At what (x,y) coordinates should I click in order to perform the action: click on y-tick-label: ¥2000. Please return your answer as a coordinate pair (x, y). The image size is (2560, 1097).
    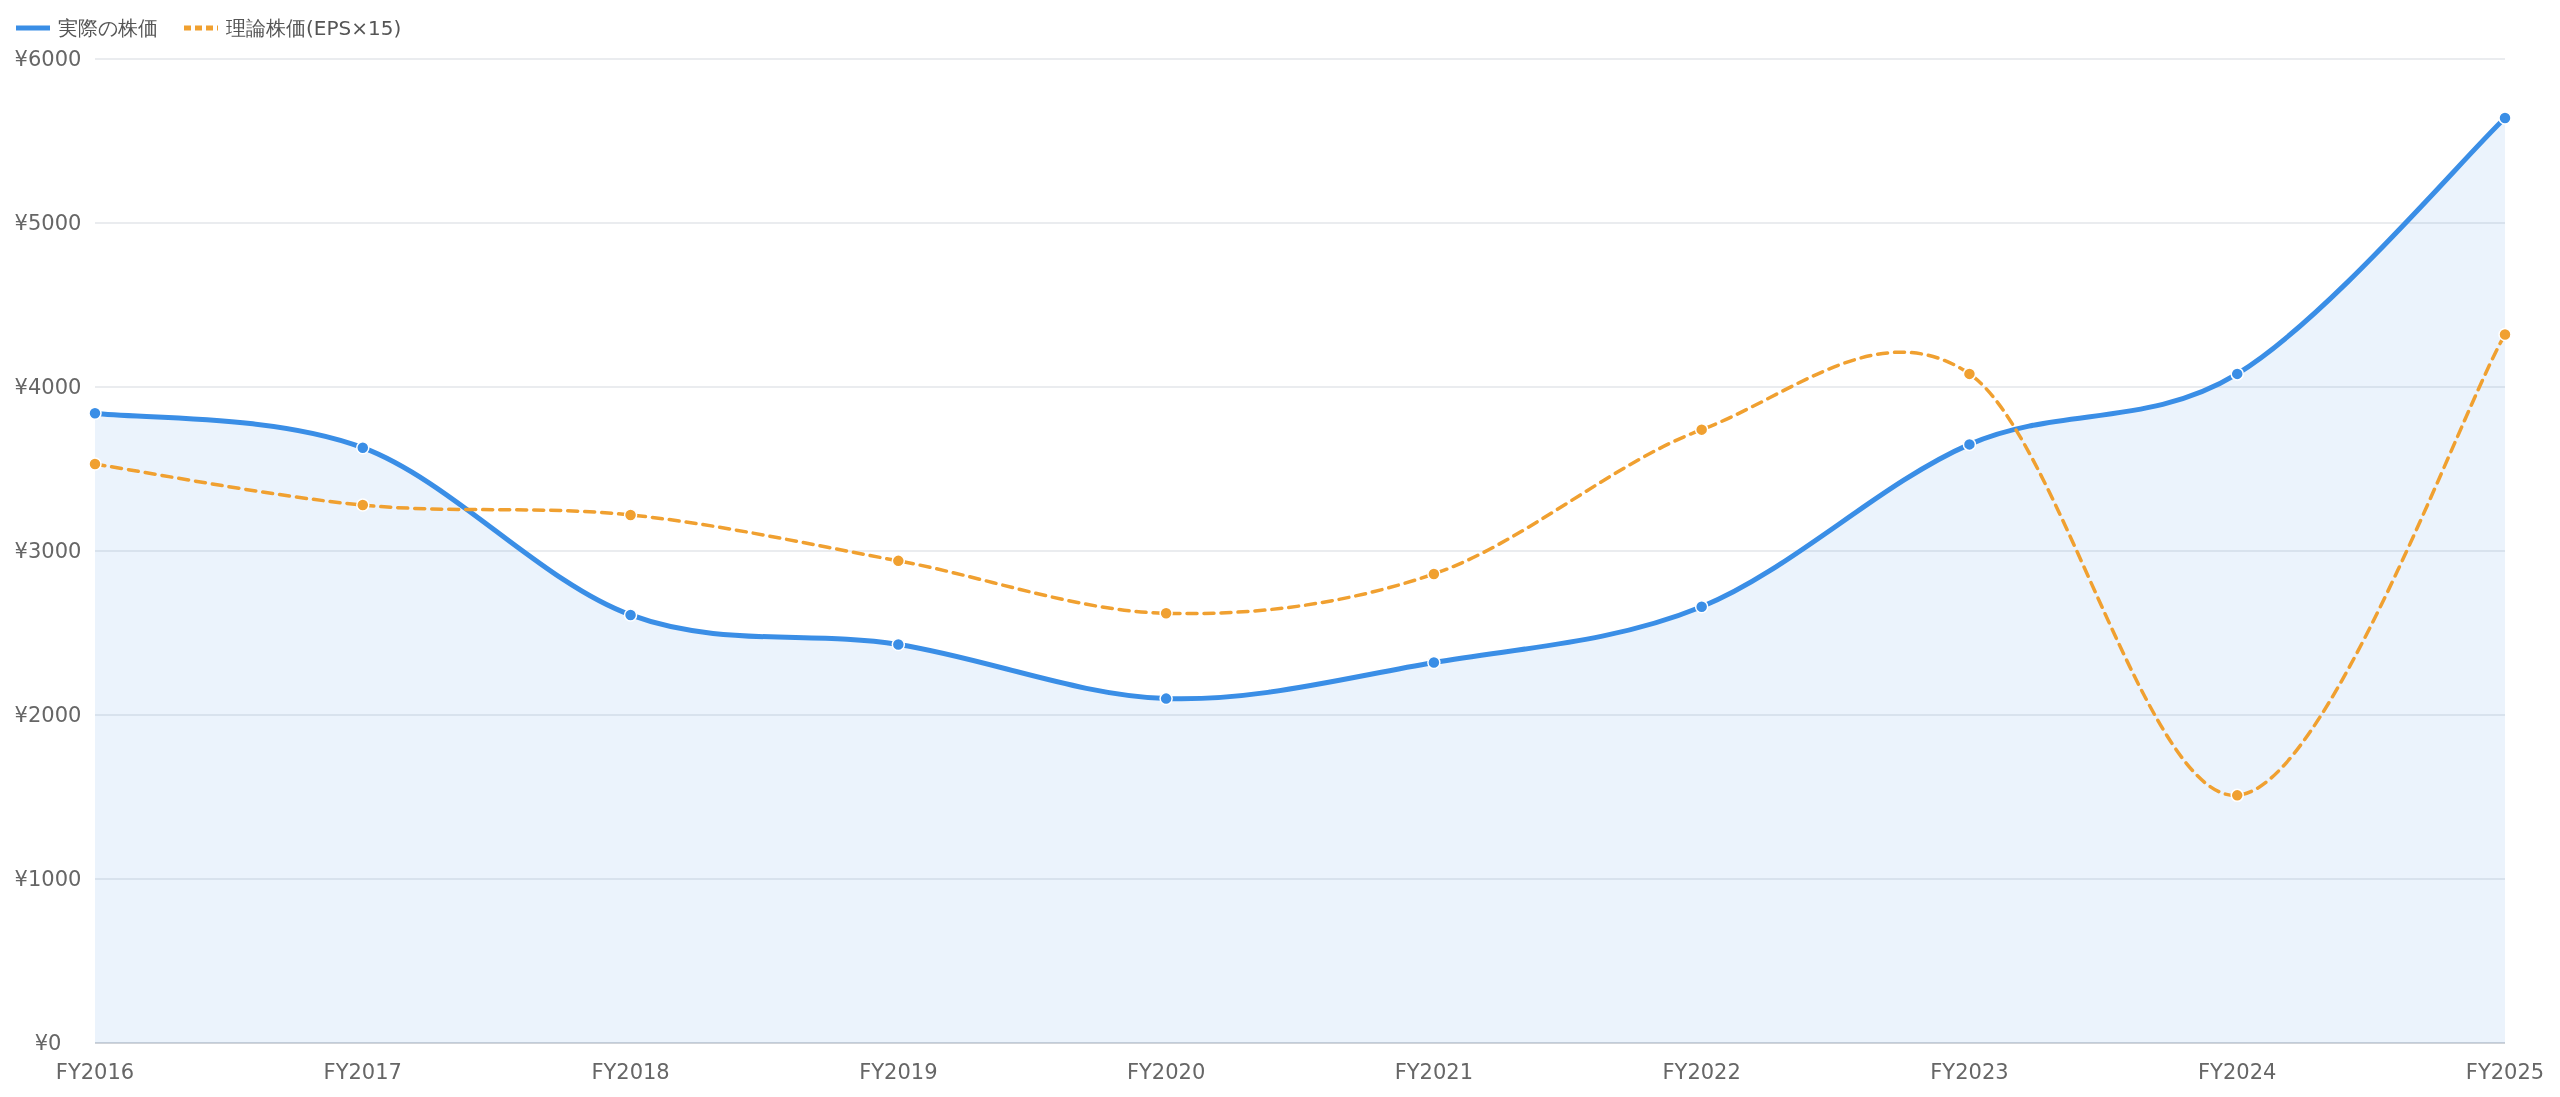
    Looking at the image, I should click on (48, 715).